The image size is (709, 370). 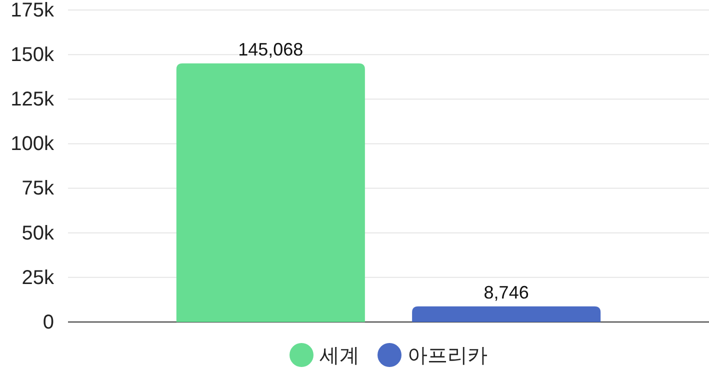 What do you see at coordinates (32, 144) in the screenshot?
I see `y-tick-label: 100k` at bounding box center [32, 144].